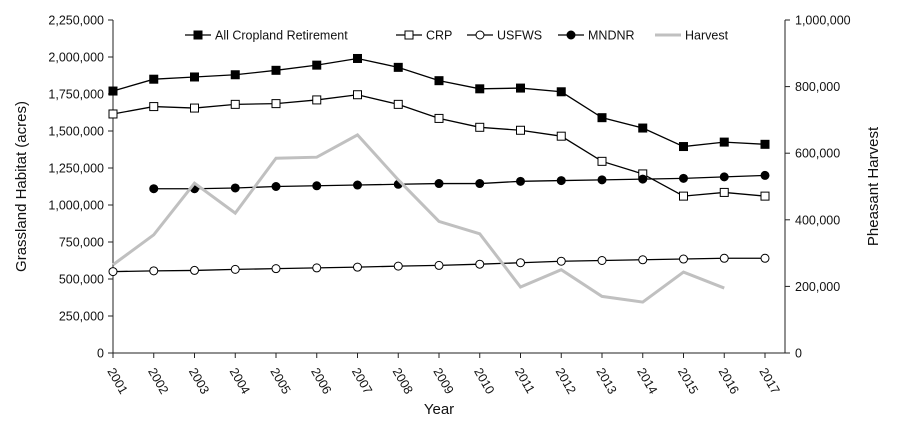  Describe the element at coordinates (76, 132) in the screenshot. I see `left-tick-label: 1,500,000` at that location.